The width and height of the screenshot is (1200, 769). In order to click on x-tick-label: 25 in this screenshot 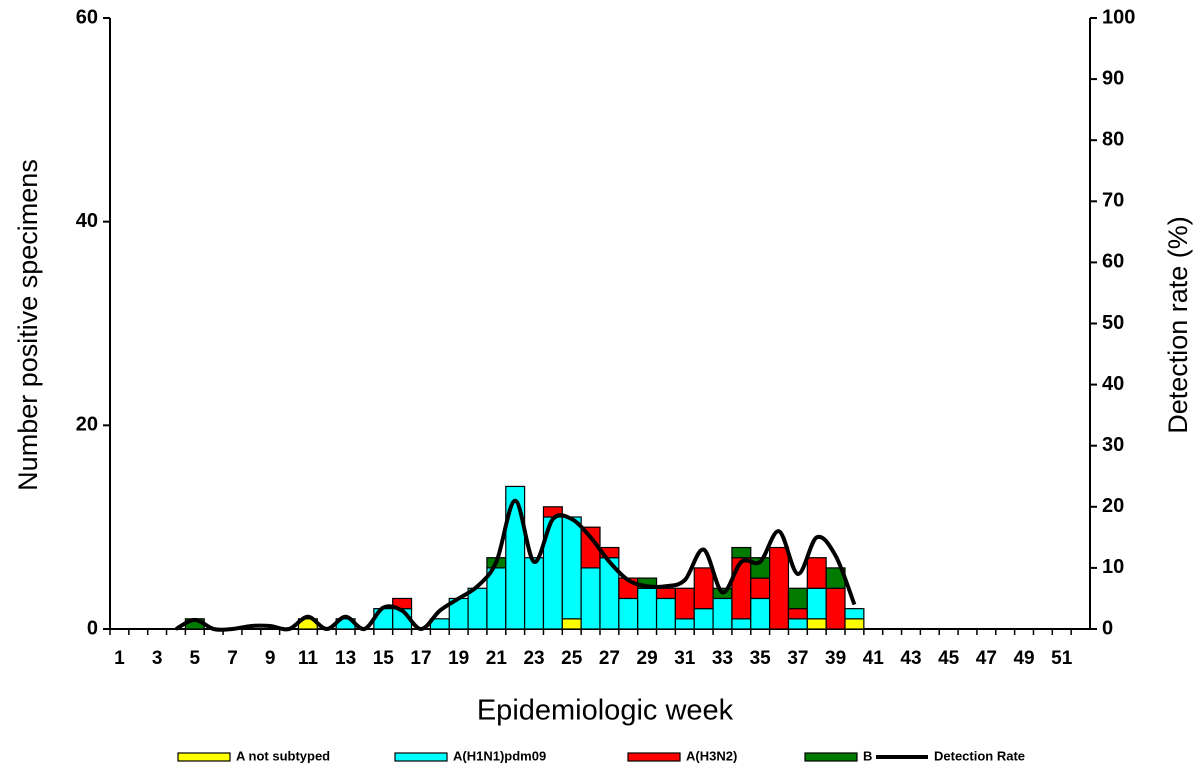, I will do `click(572, 658)`.